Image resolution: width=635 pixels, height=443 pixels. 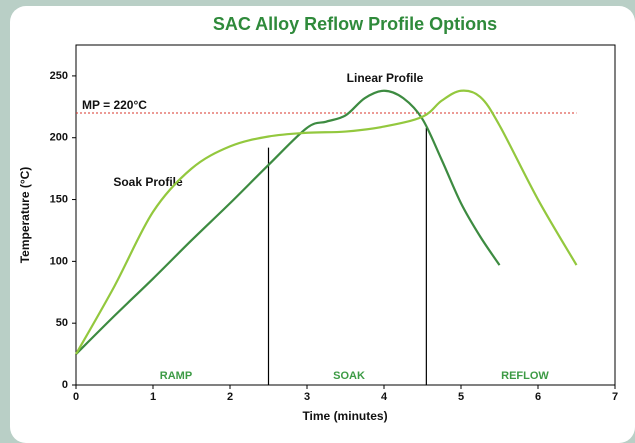 I want to click on phase-label: SOAK, so click(x=349, y=376).